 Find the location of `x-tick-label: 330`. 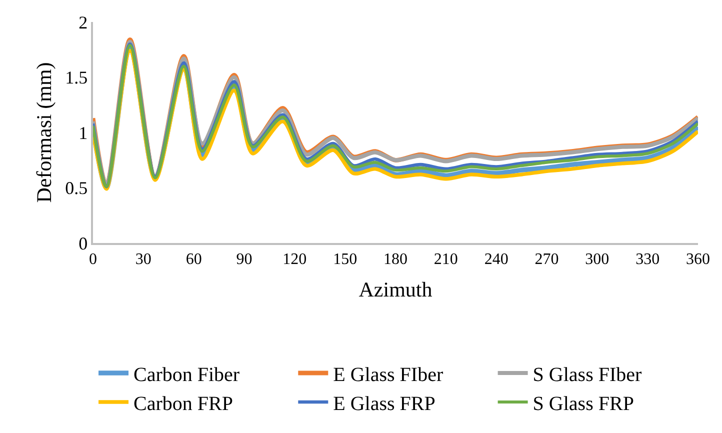

x-tick-label: 330 is located at coordinates (648, 259).